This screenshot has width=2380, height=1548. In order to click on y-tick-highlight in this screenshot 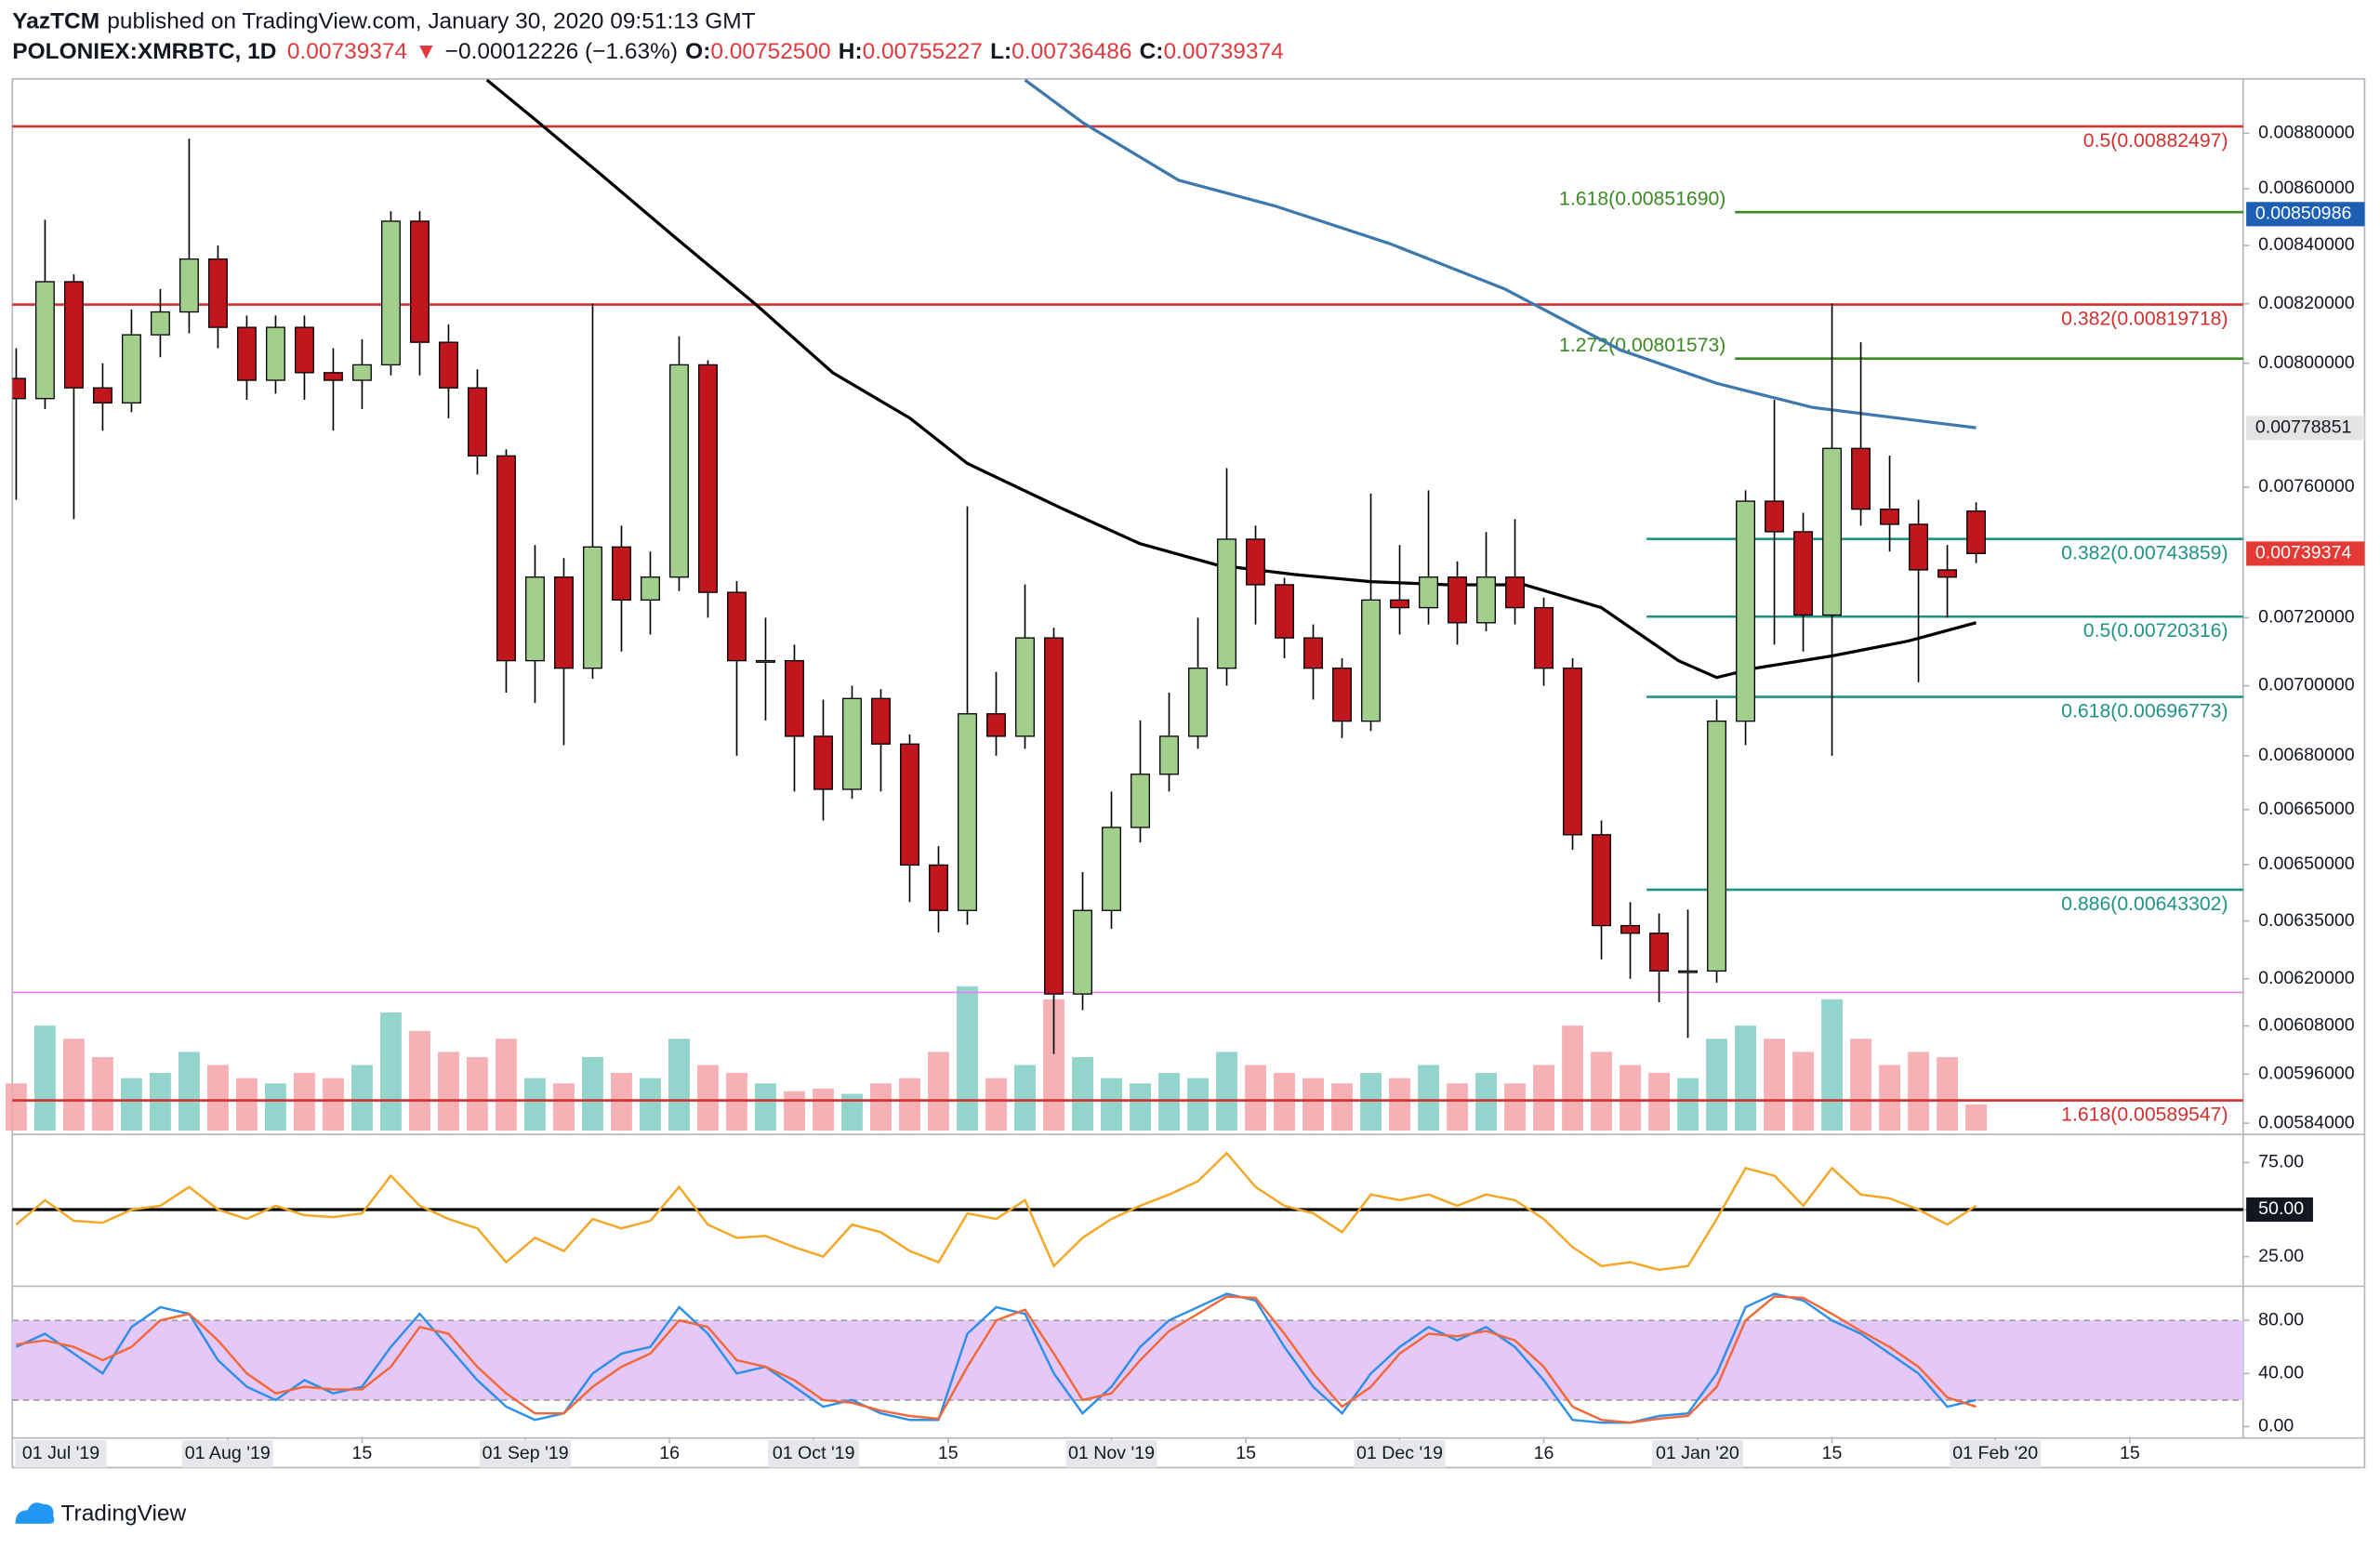, I will do `click(2279, 1210)`.